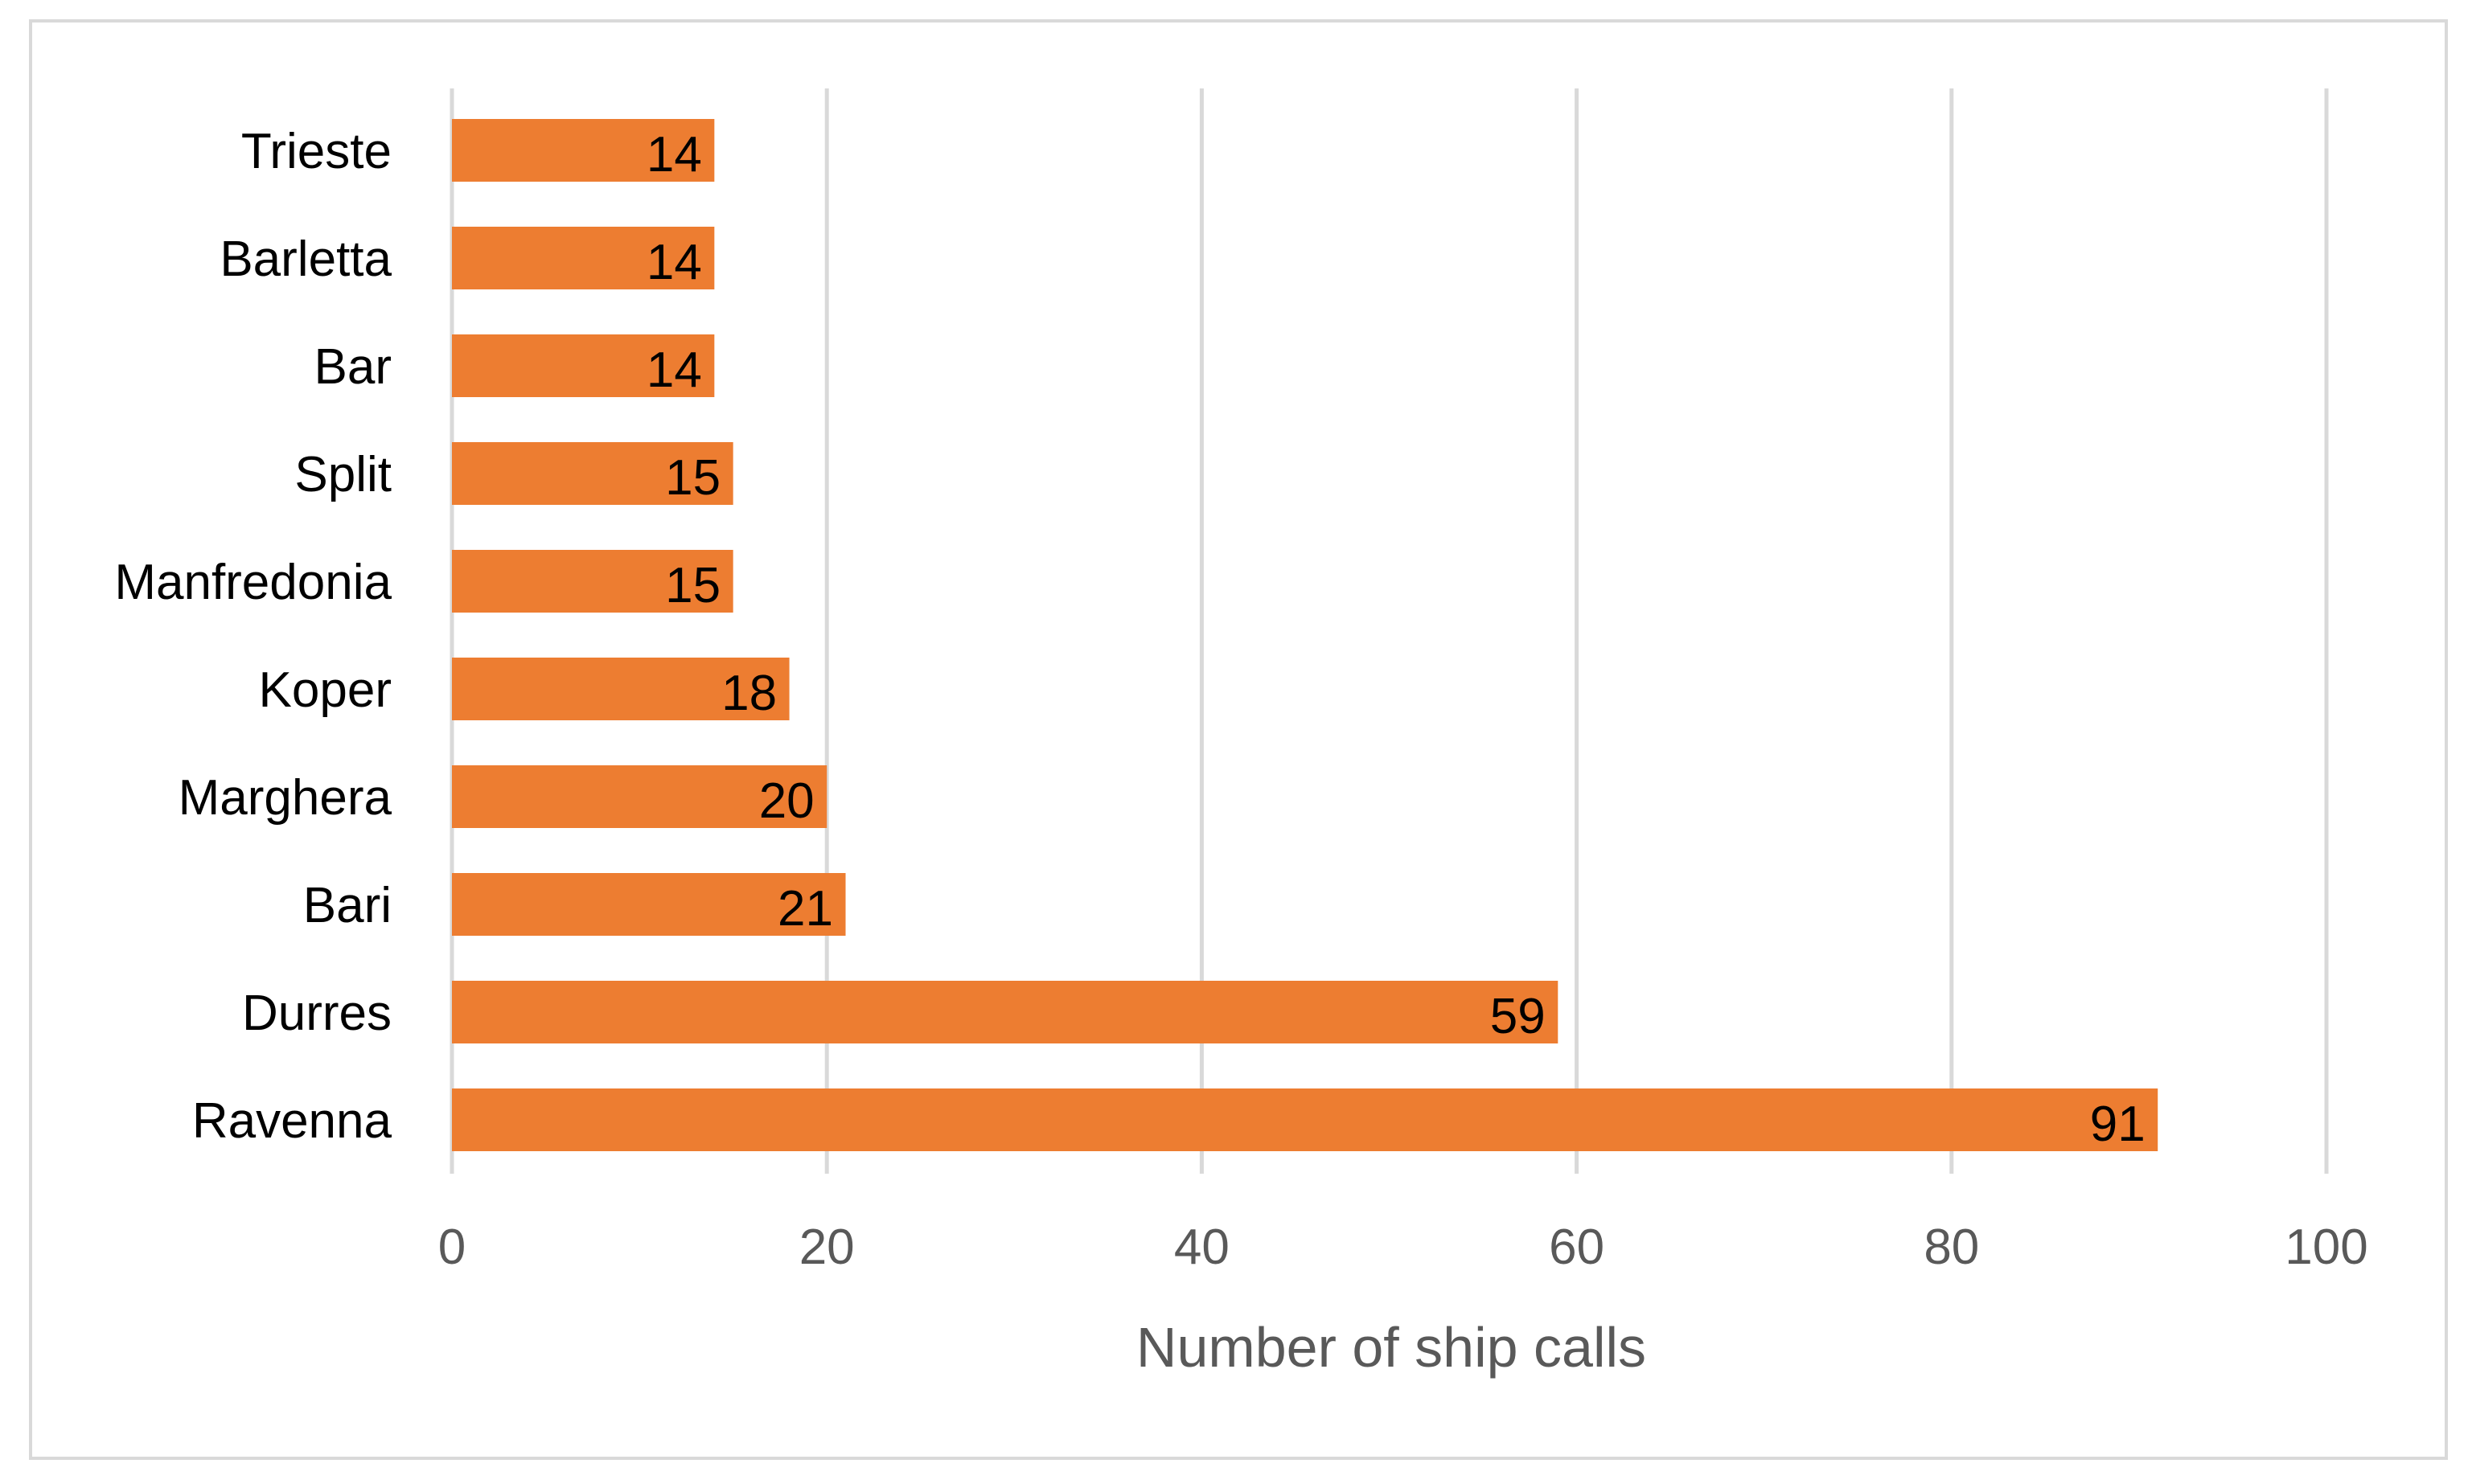 Image resolution: width=2468 pixels, height=1484 pixels. Describe the element at coordinates (1305, 1120) in the screenshot. I see `bar-ravenna` at that location.